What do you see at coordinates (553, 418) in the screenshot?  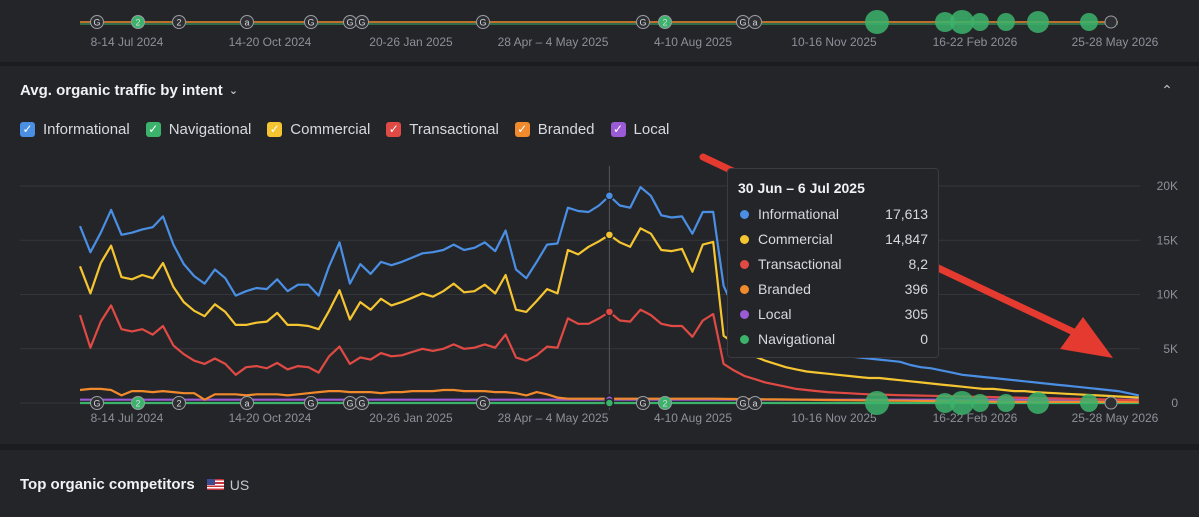 I see `x-tick-label: 28 Apr – 4 May 2025` at bounding box center [553, 418].